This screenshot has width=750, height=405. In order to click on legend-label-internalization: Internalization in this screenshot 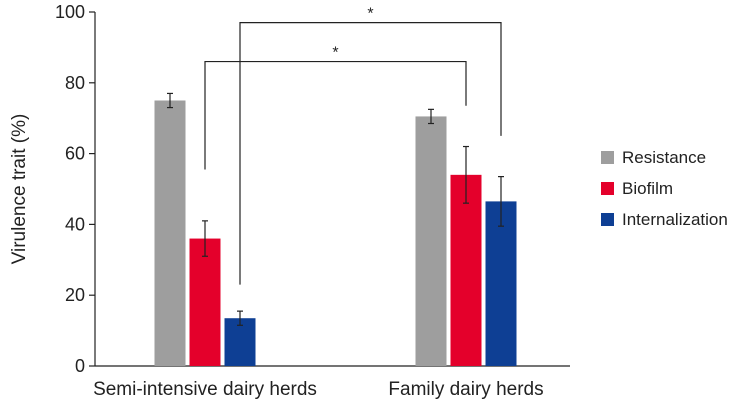, I will do `click(675, 219)`.